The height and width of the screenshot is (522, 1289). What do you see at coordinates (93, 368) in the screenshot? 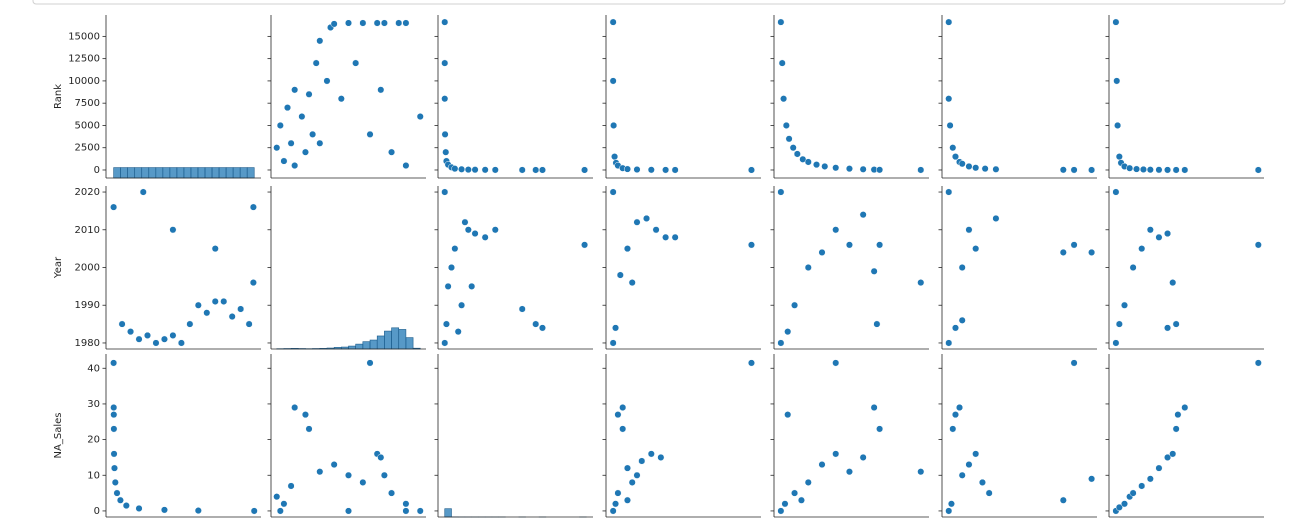
I see `y-tick-label: 40` at bounding box center [93, 368].